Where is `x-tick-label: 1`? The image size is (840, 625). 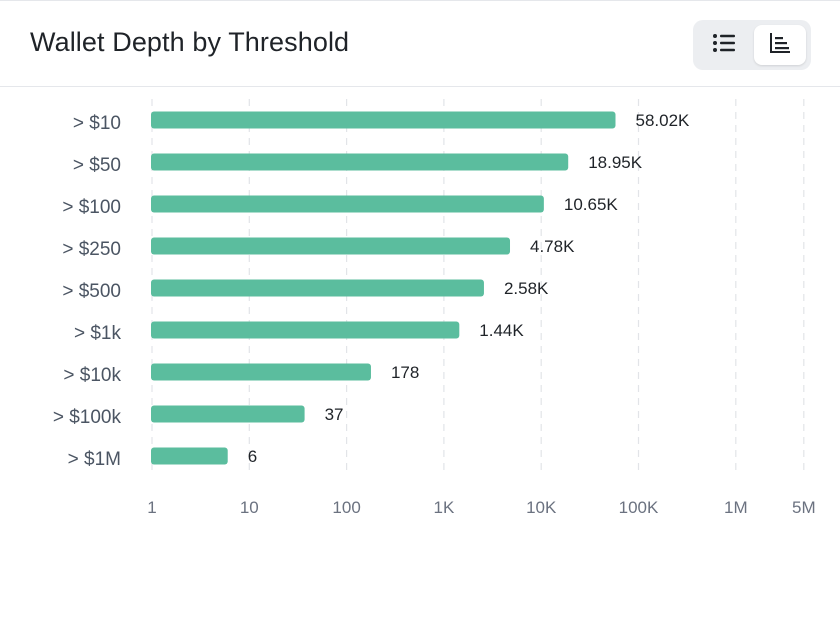 x-tick-label: 1 is located at coordinates (151, 507).